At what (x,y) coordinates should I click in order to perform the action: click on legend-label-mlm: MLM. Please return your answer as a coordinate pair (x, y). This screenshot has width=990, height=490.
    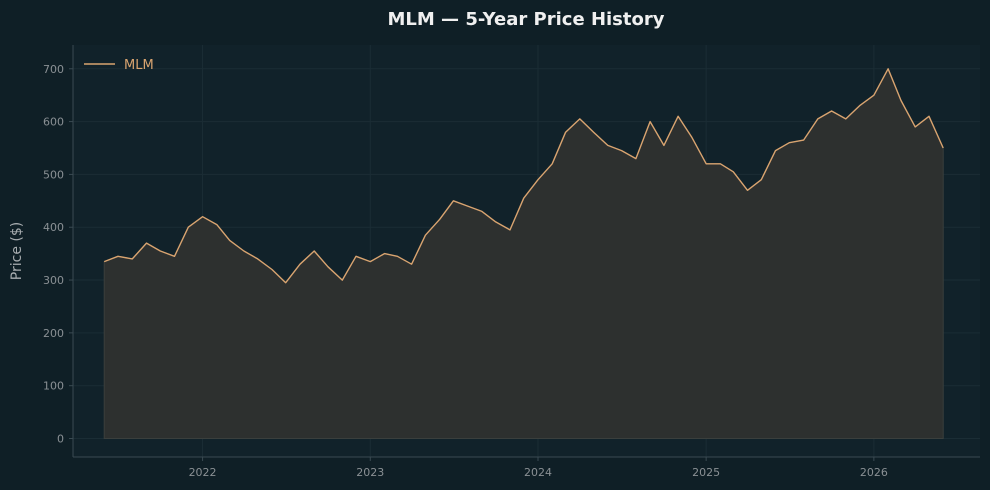
    Looking at the image, I should click on (139, 65).